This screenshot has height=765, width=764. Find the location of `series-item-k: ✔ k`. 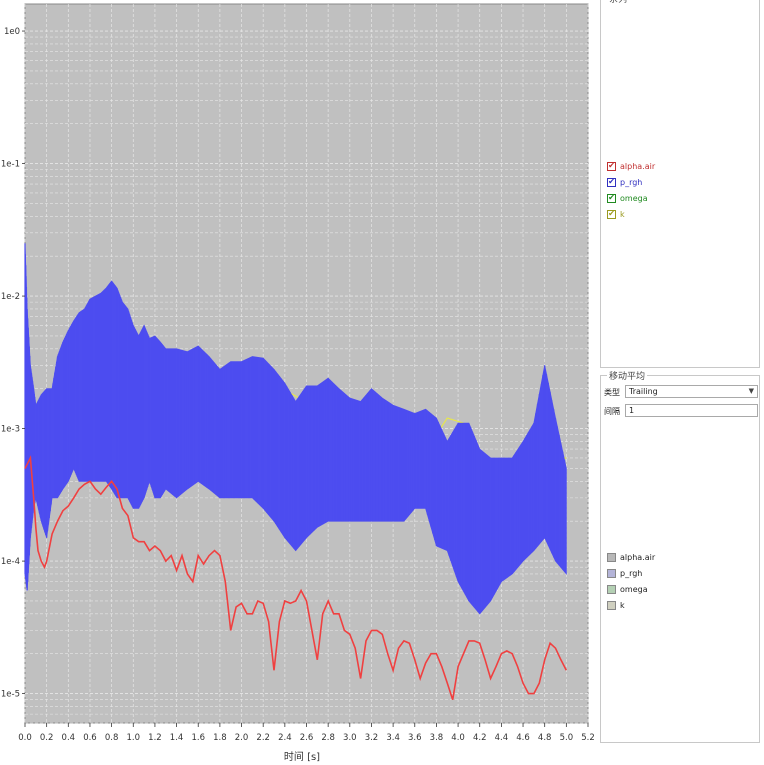

series-item-k: ✔ k is located at coordinates (616, 214).